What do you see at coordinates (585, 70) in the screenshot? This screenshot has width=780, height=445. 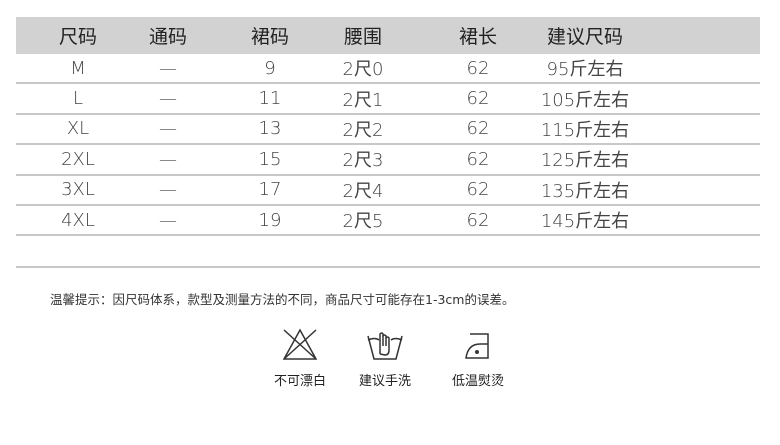 I see `table-cell: 95斤左右` at bounding box center [585, 70].